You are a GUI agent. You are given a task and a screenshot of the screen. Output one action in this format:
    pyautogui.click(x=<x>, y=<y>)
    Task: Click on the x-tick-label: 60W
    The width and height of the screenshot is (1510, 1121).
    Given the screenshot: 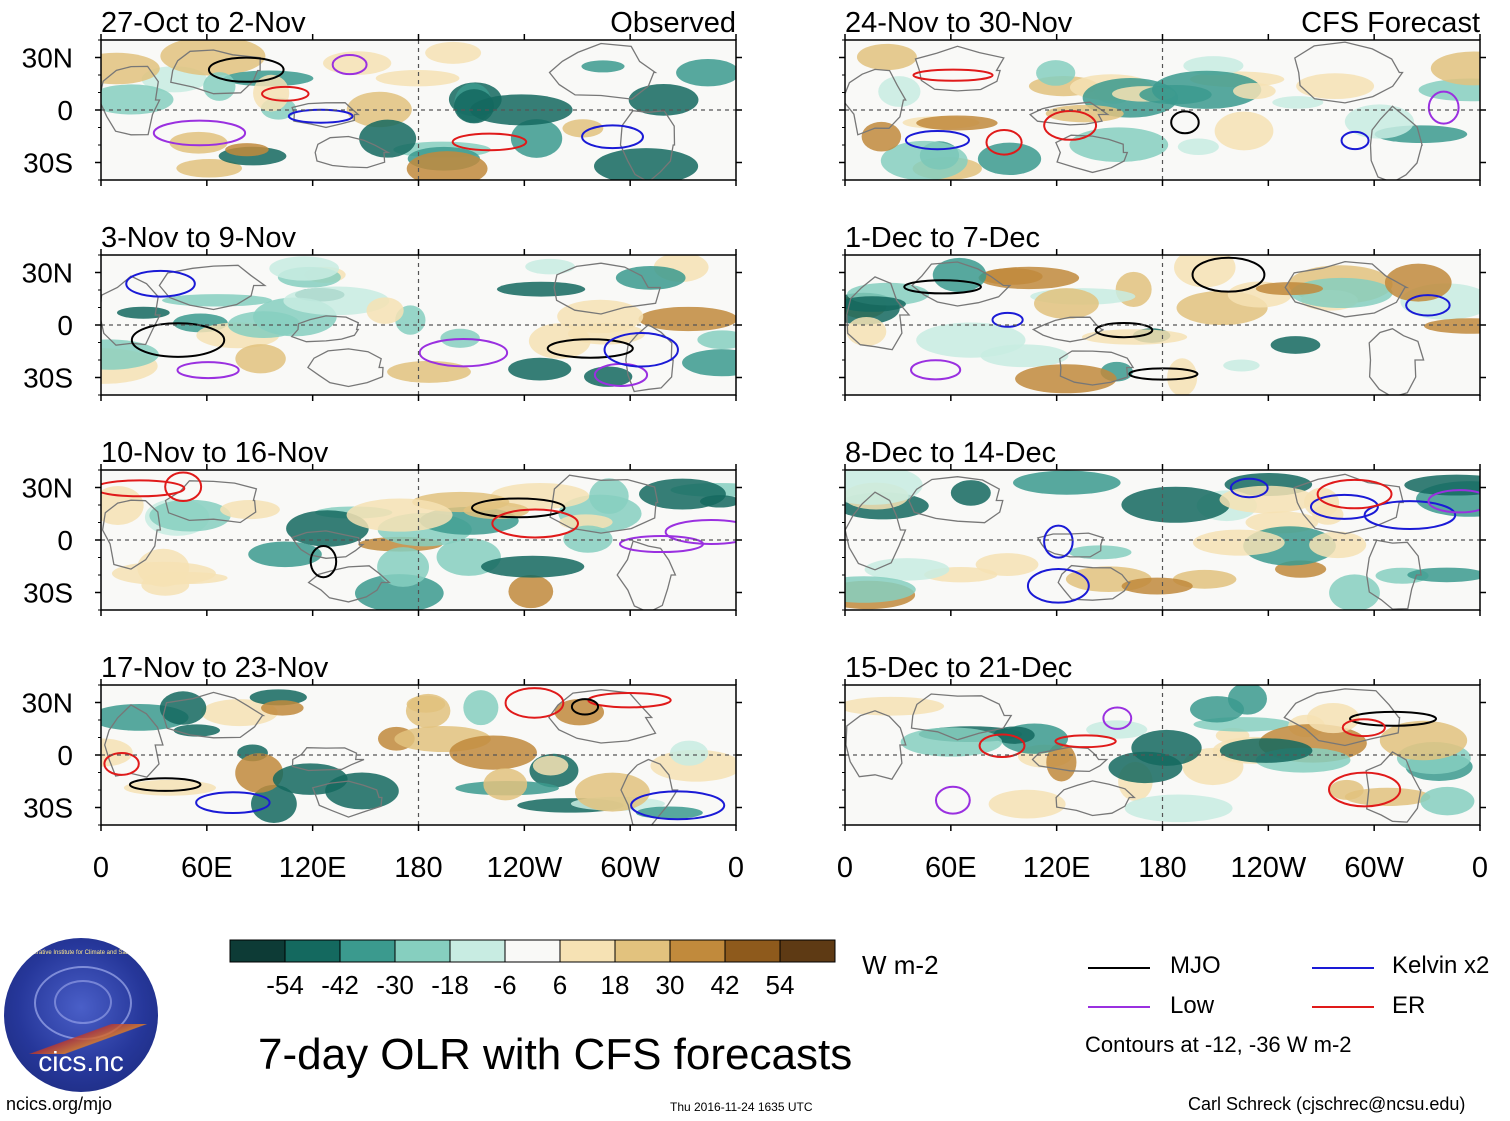 What is the action you would take?
    pyautogui.click(x=630, y=868)
    